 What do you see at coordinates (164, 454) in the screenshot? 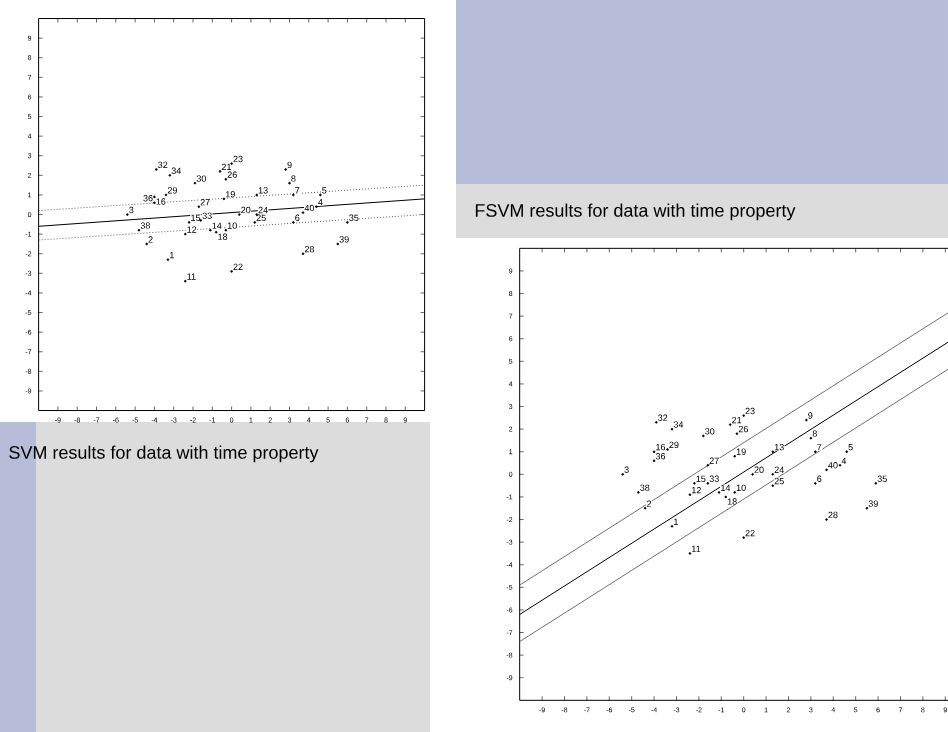
I see `text: SVM results for data with time property` at bounding box center [164, 454].